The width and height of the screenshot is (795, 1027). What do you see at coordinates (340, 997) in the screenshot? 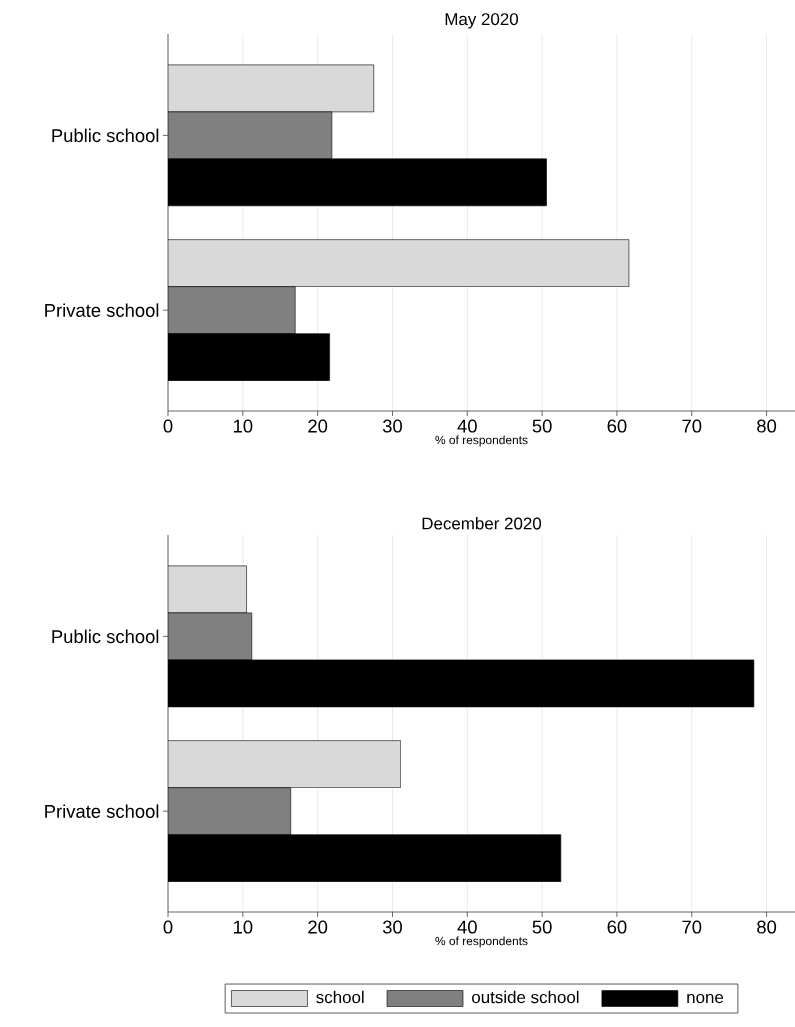
I see `legend-label: school` at bounding box center [340, 997].